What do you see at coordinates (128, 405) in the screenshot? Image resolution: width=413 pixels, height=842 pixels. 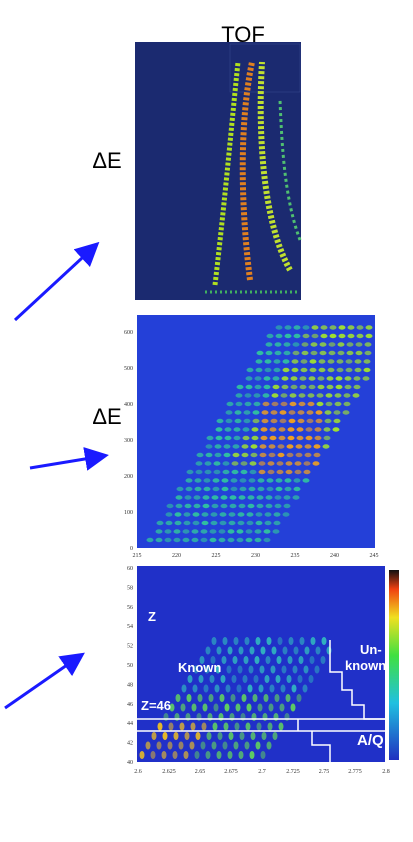 I see `y-tick-label: 400` at bounding box center [128, 405].